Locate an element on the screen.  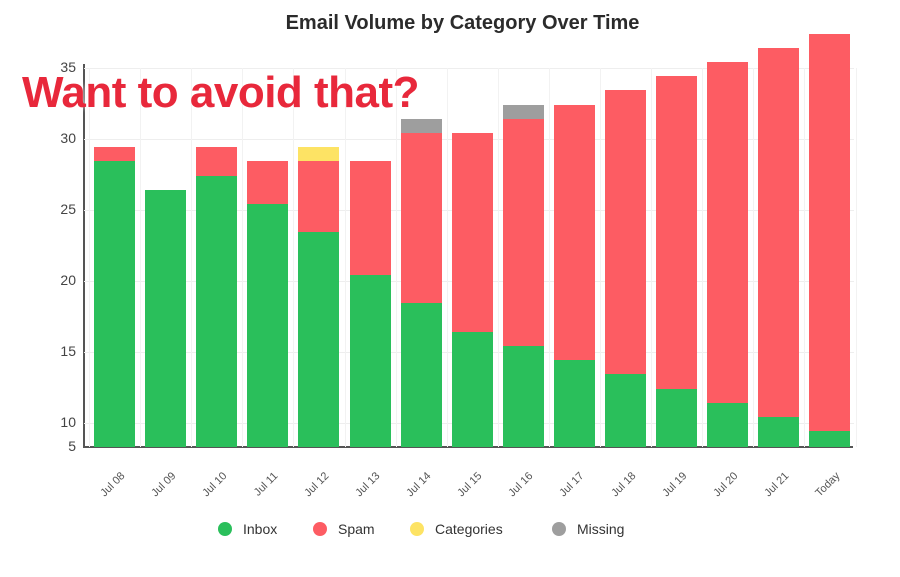
y-axis is located at coordinates (84, 256).